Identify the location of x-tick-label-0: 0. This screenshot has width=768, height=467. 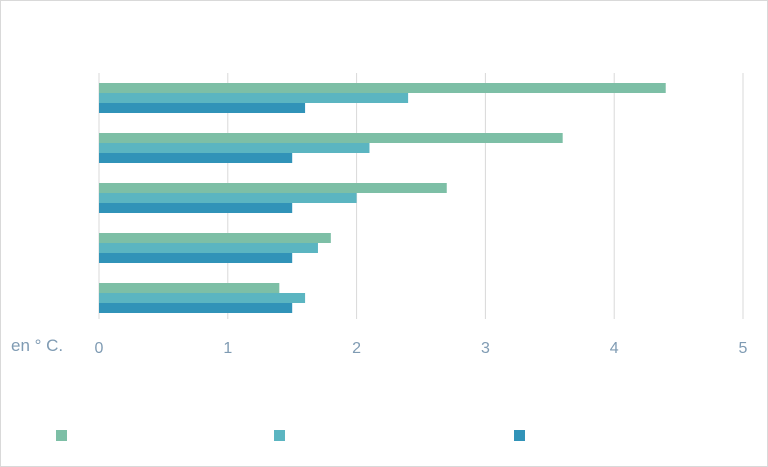
(99, 348).